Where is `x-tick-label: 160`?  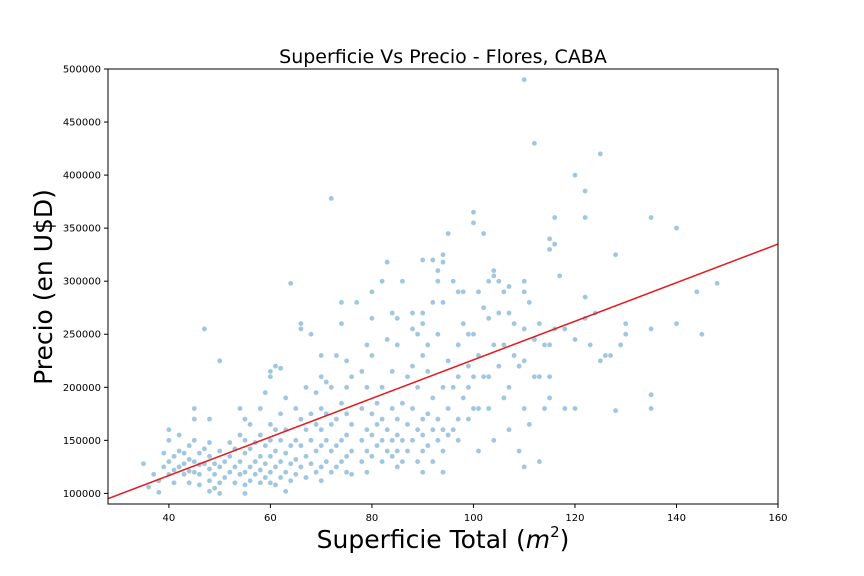
x-tick-label: 160 is located at coordinates (777, 518).